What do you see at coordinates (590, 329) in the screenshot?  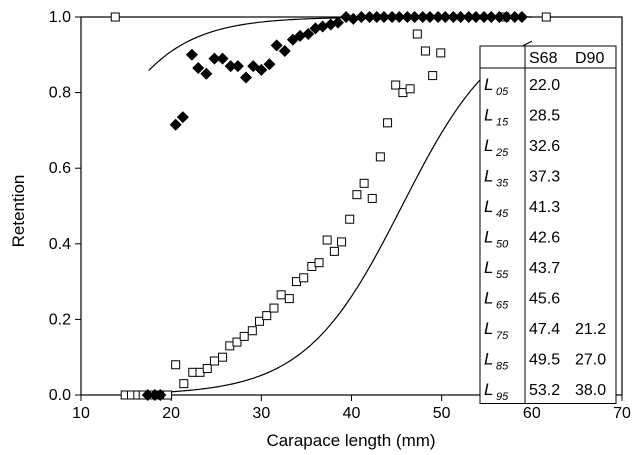 I see `table-value-d90: 21.2` at bounding box center [590, 329].